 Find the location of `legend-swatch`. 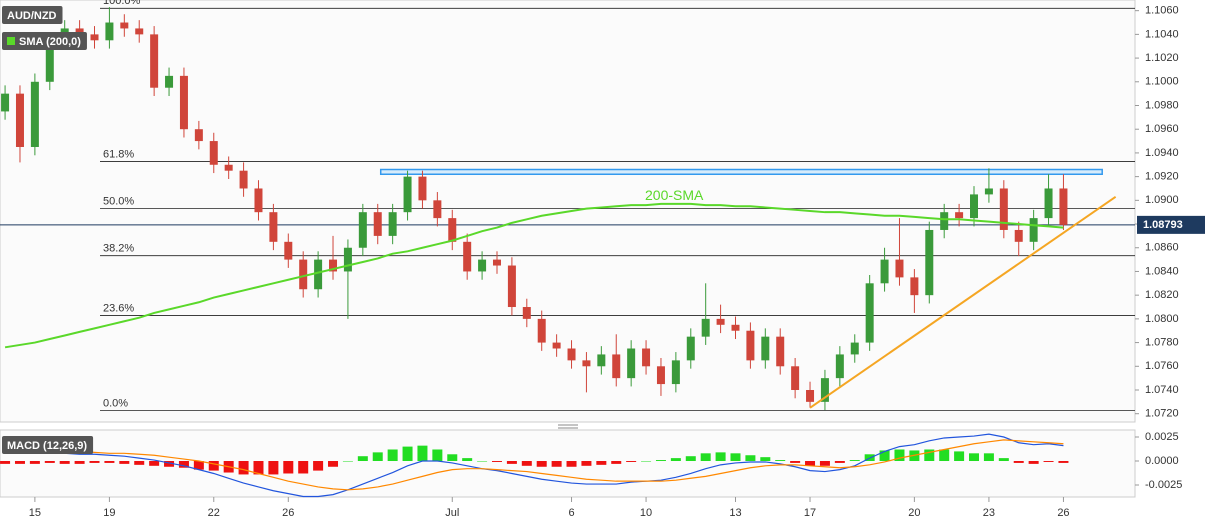

legend-swatch is located at coordinates (11, 41).